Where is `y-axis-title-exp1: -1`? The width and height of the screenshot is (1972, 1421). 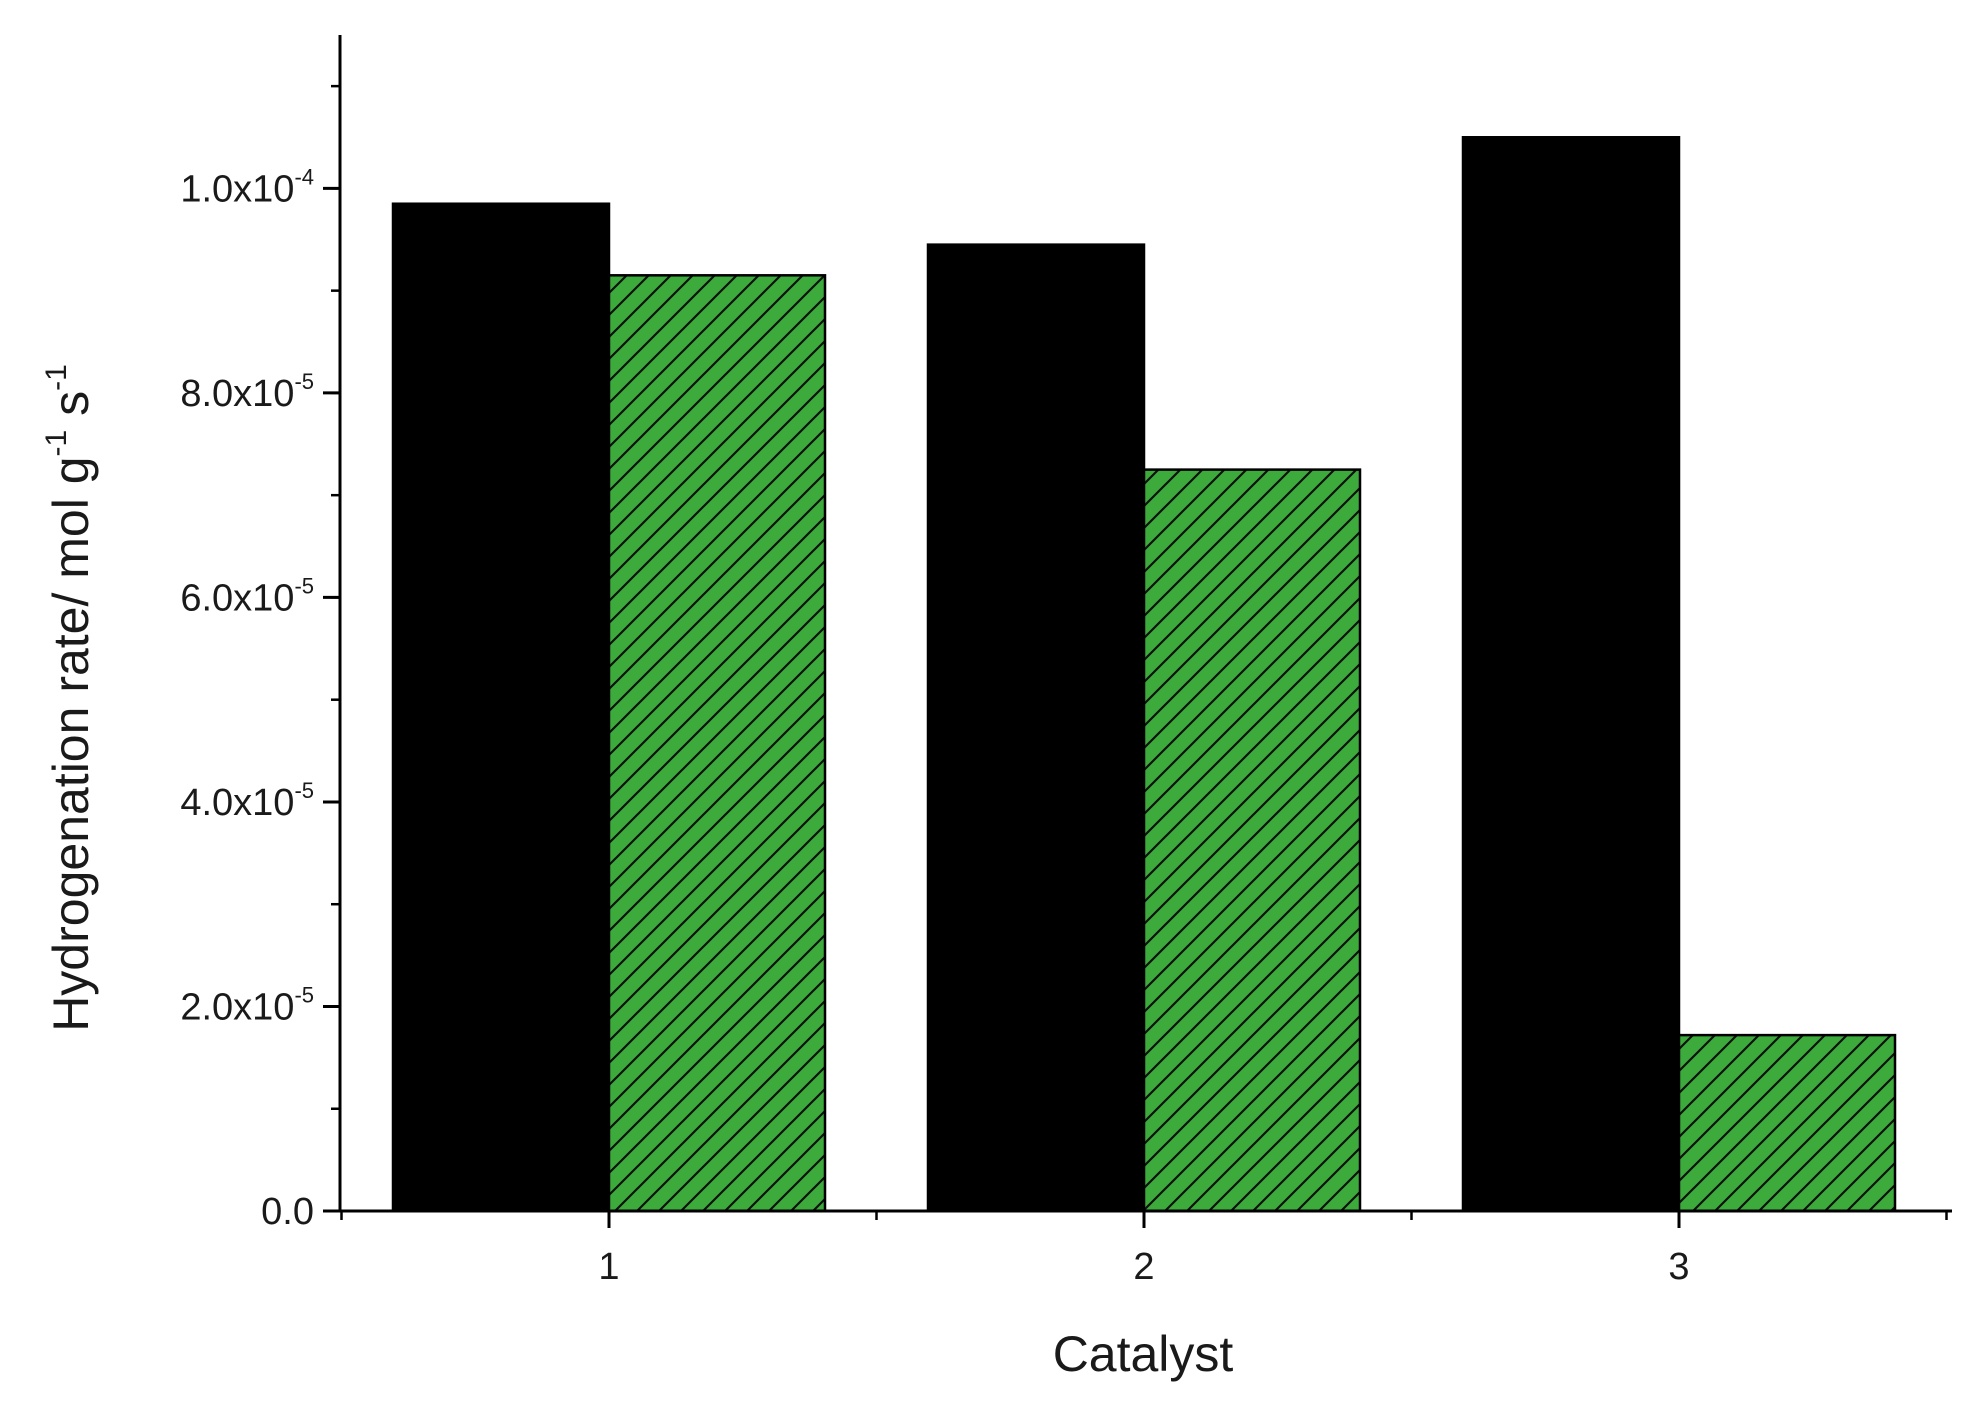
y-axis-title-exp1: -1 is located at coordinates (56, 443).